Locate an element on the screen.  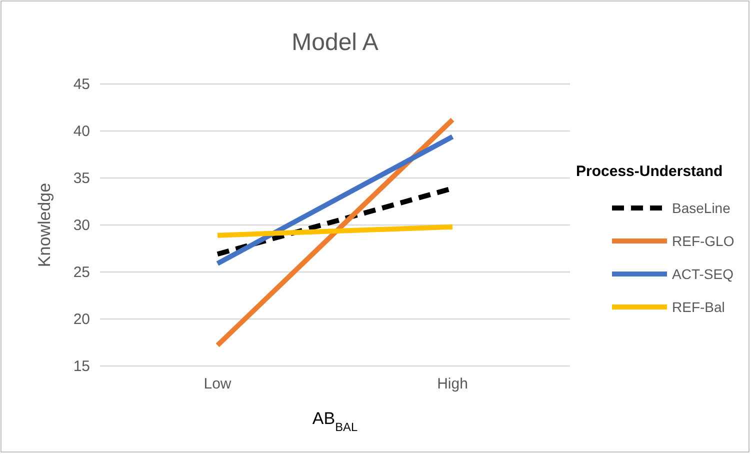
legend-title: Process-Understand is located at coordinates (649, 171).